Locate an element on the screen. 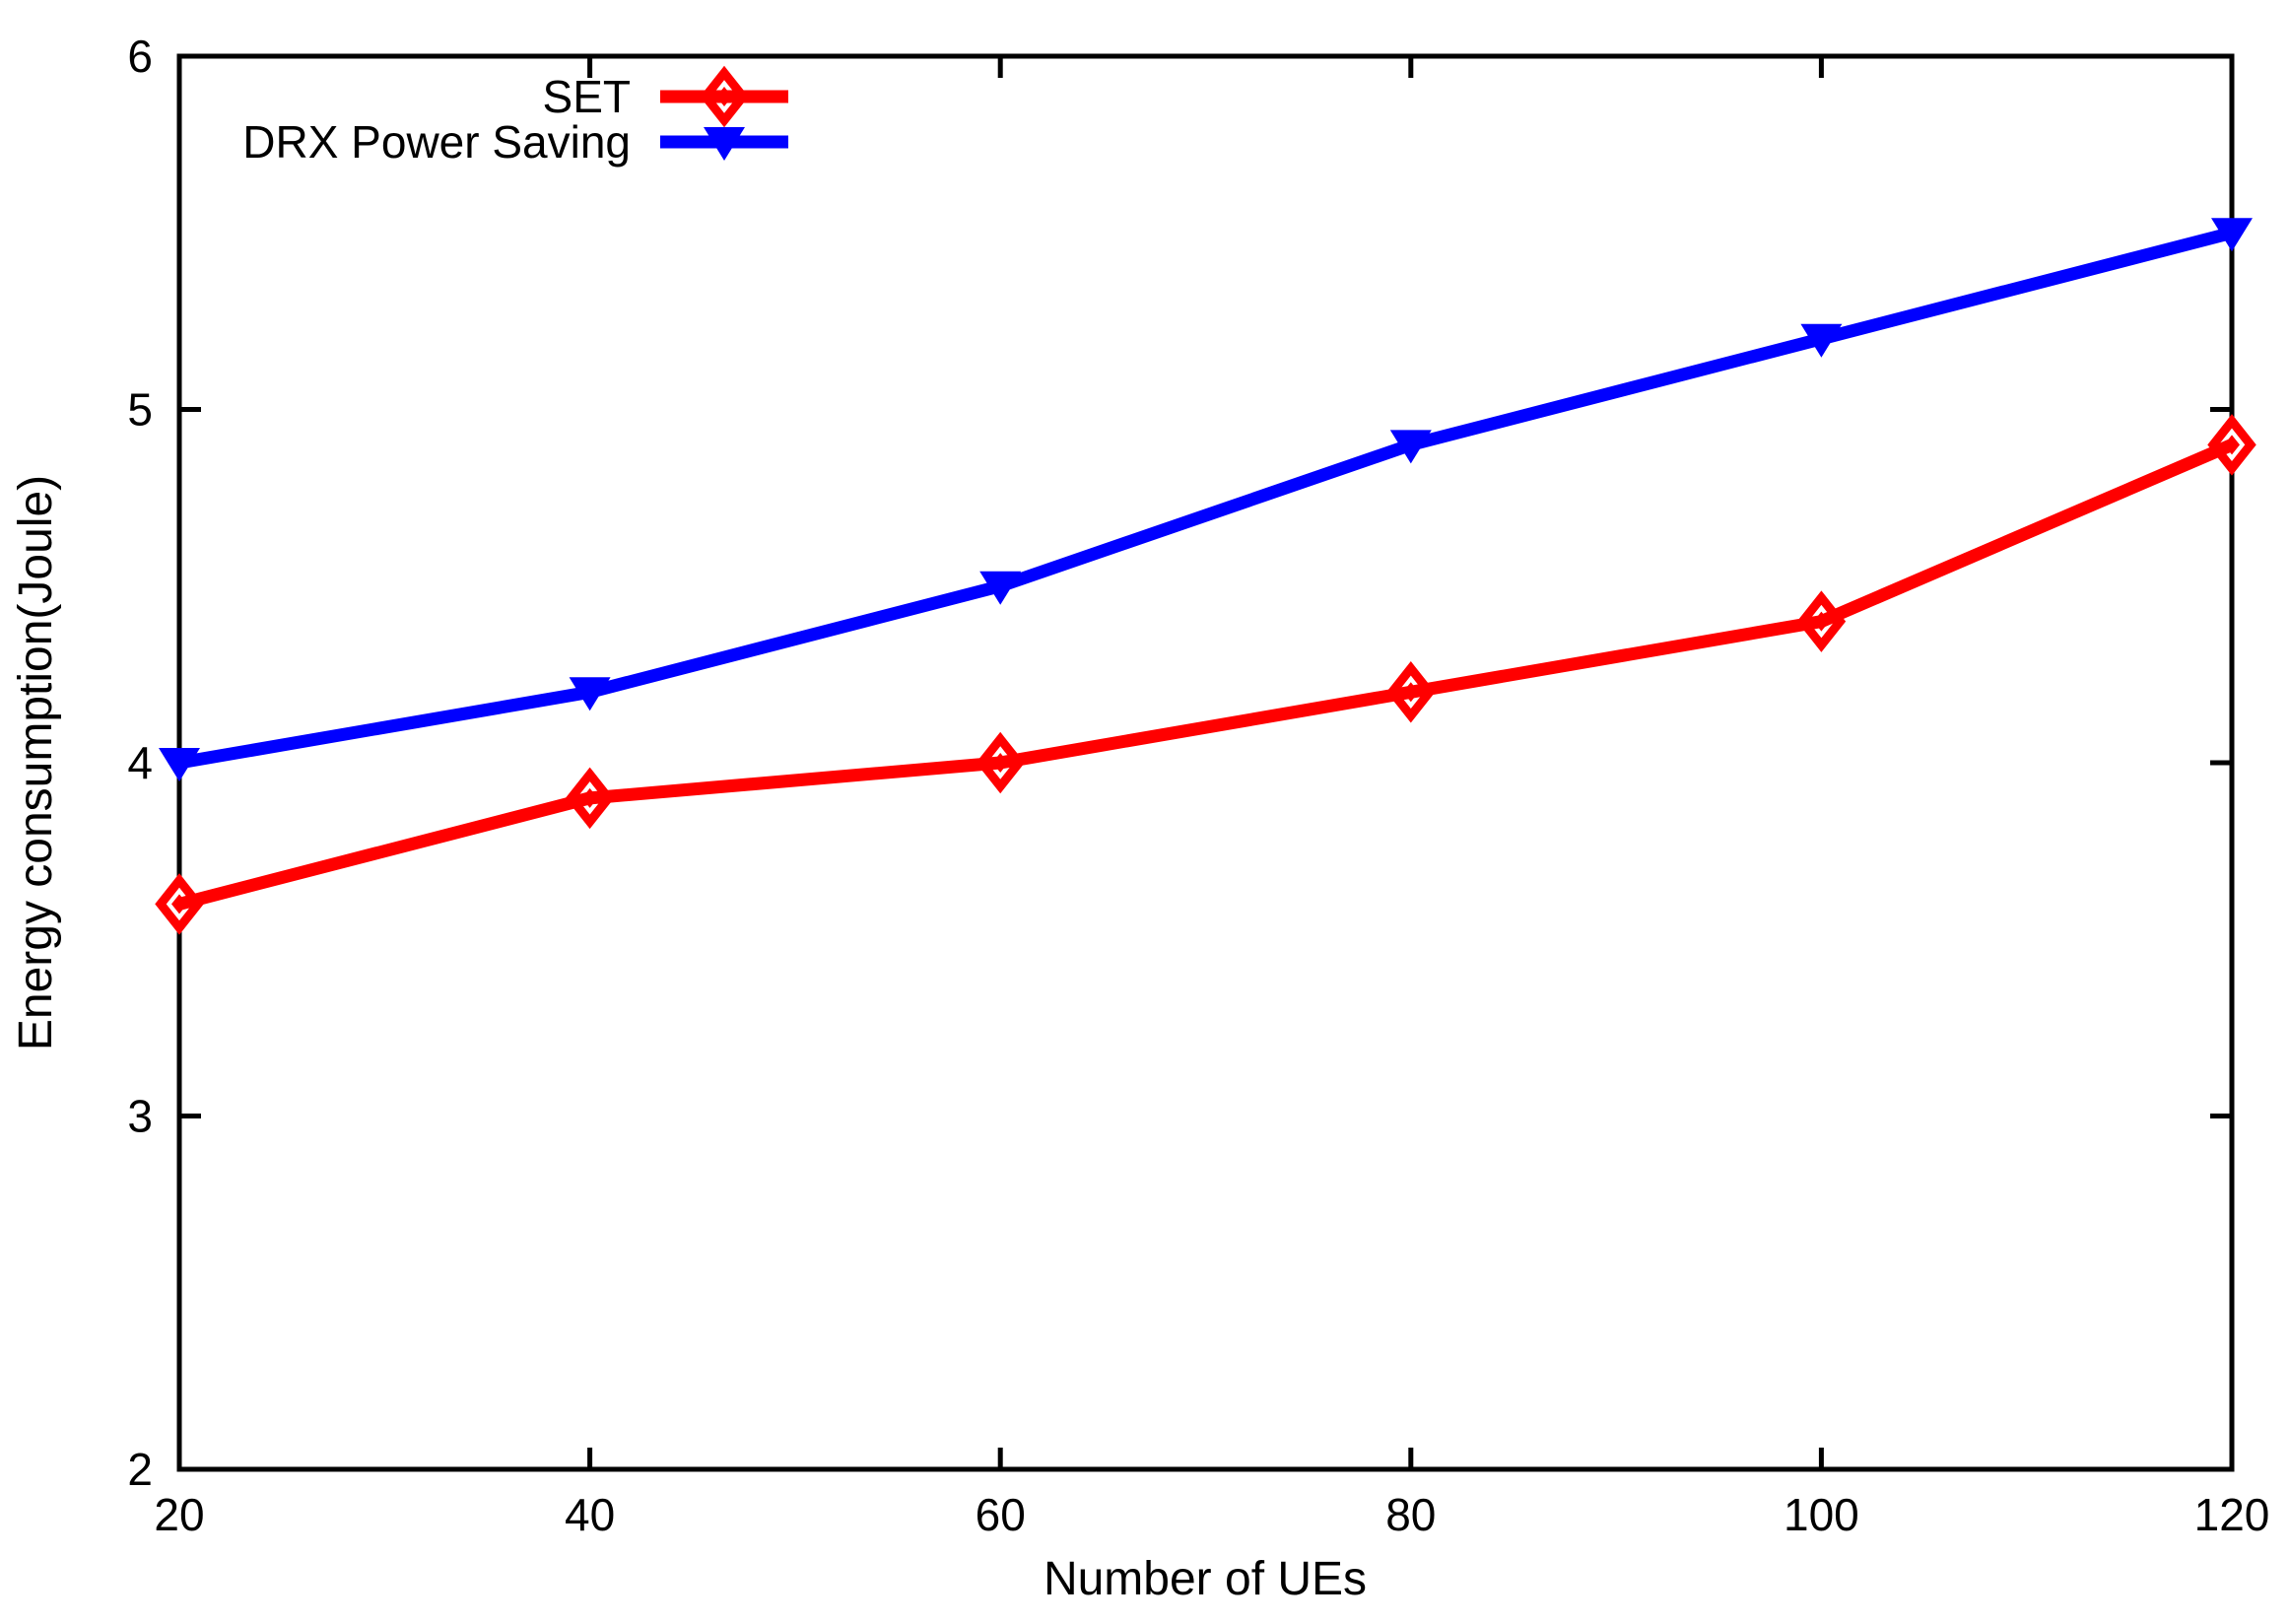 The image size is (2290, 1624). x-tick-label: 40 is located at coordinates (590, 1515).